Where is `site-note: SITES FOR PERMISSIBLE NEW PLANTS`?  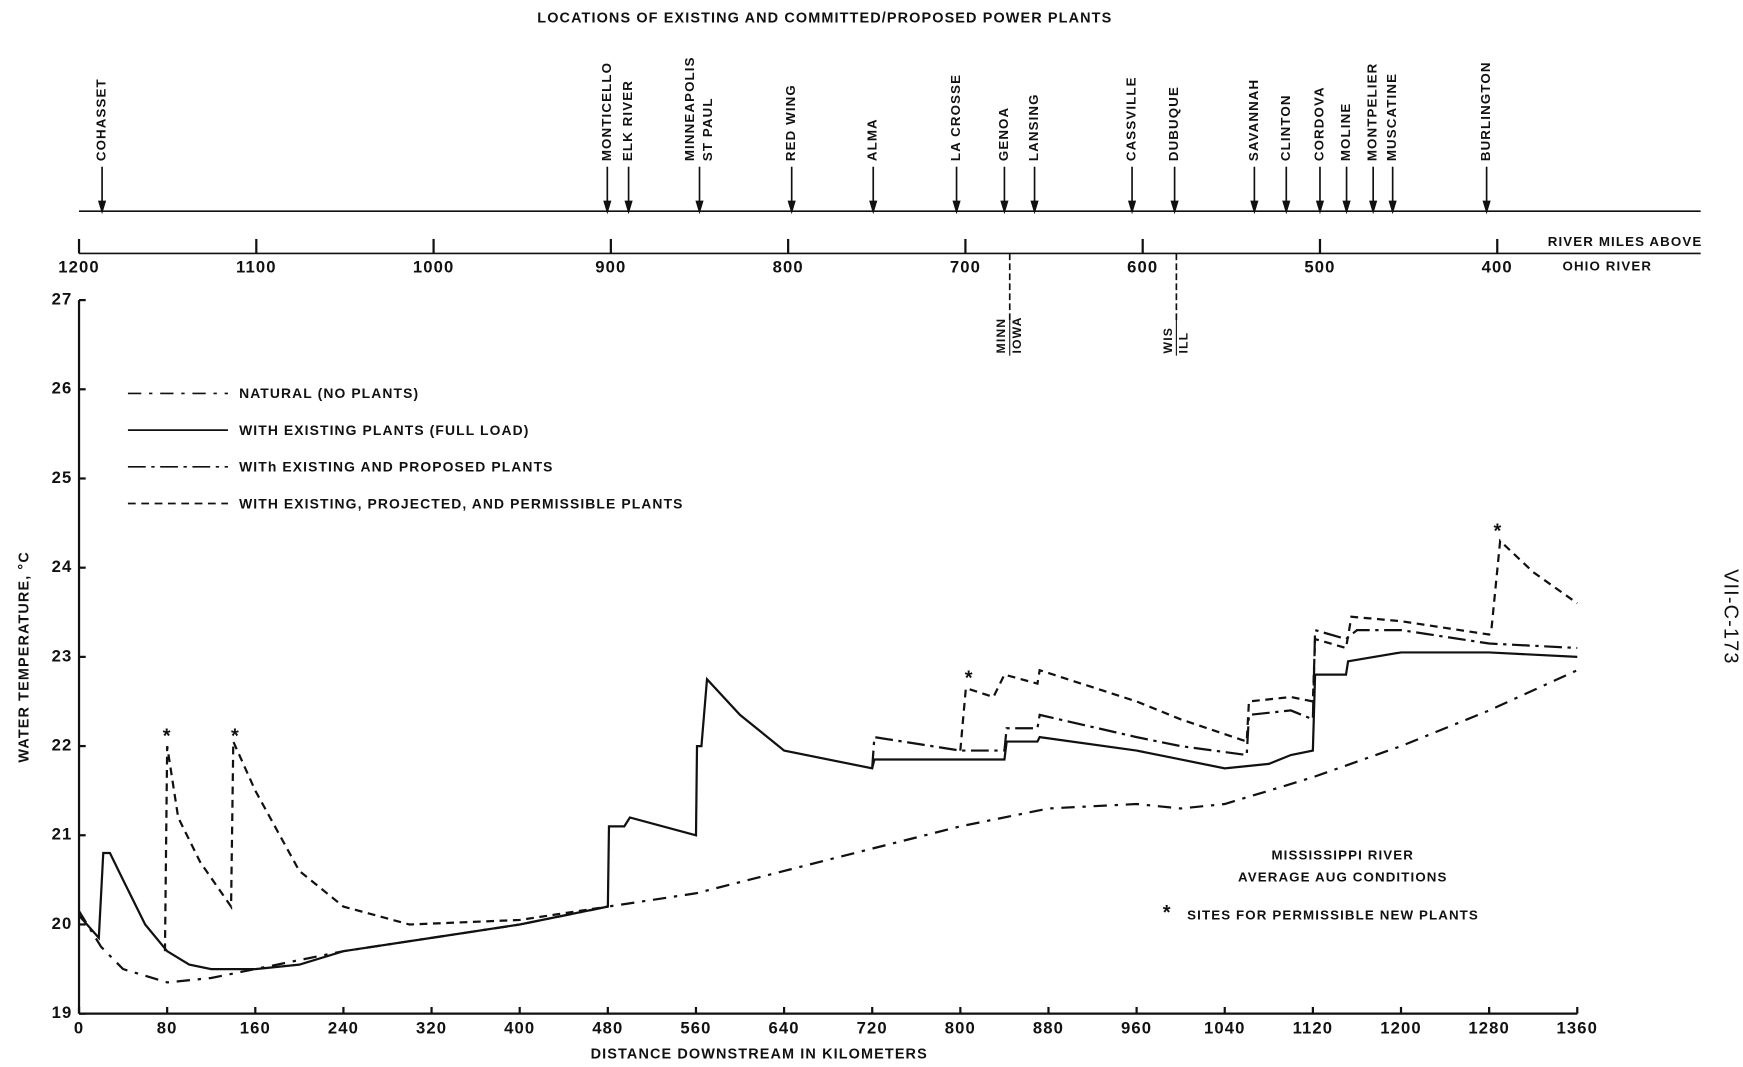
site-note: SITES FOR PERMISSIBLE NEW PLANTS is located at coordinates (1333, 914).